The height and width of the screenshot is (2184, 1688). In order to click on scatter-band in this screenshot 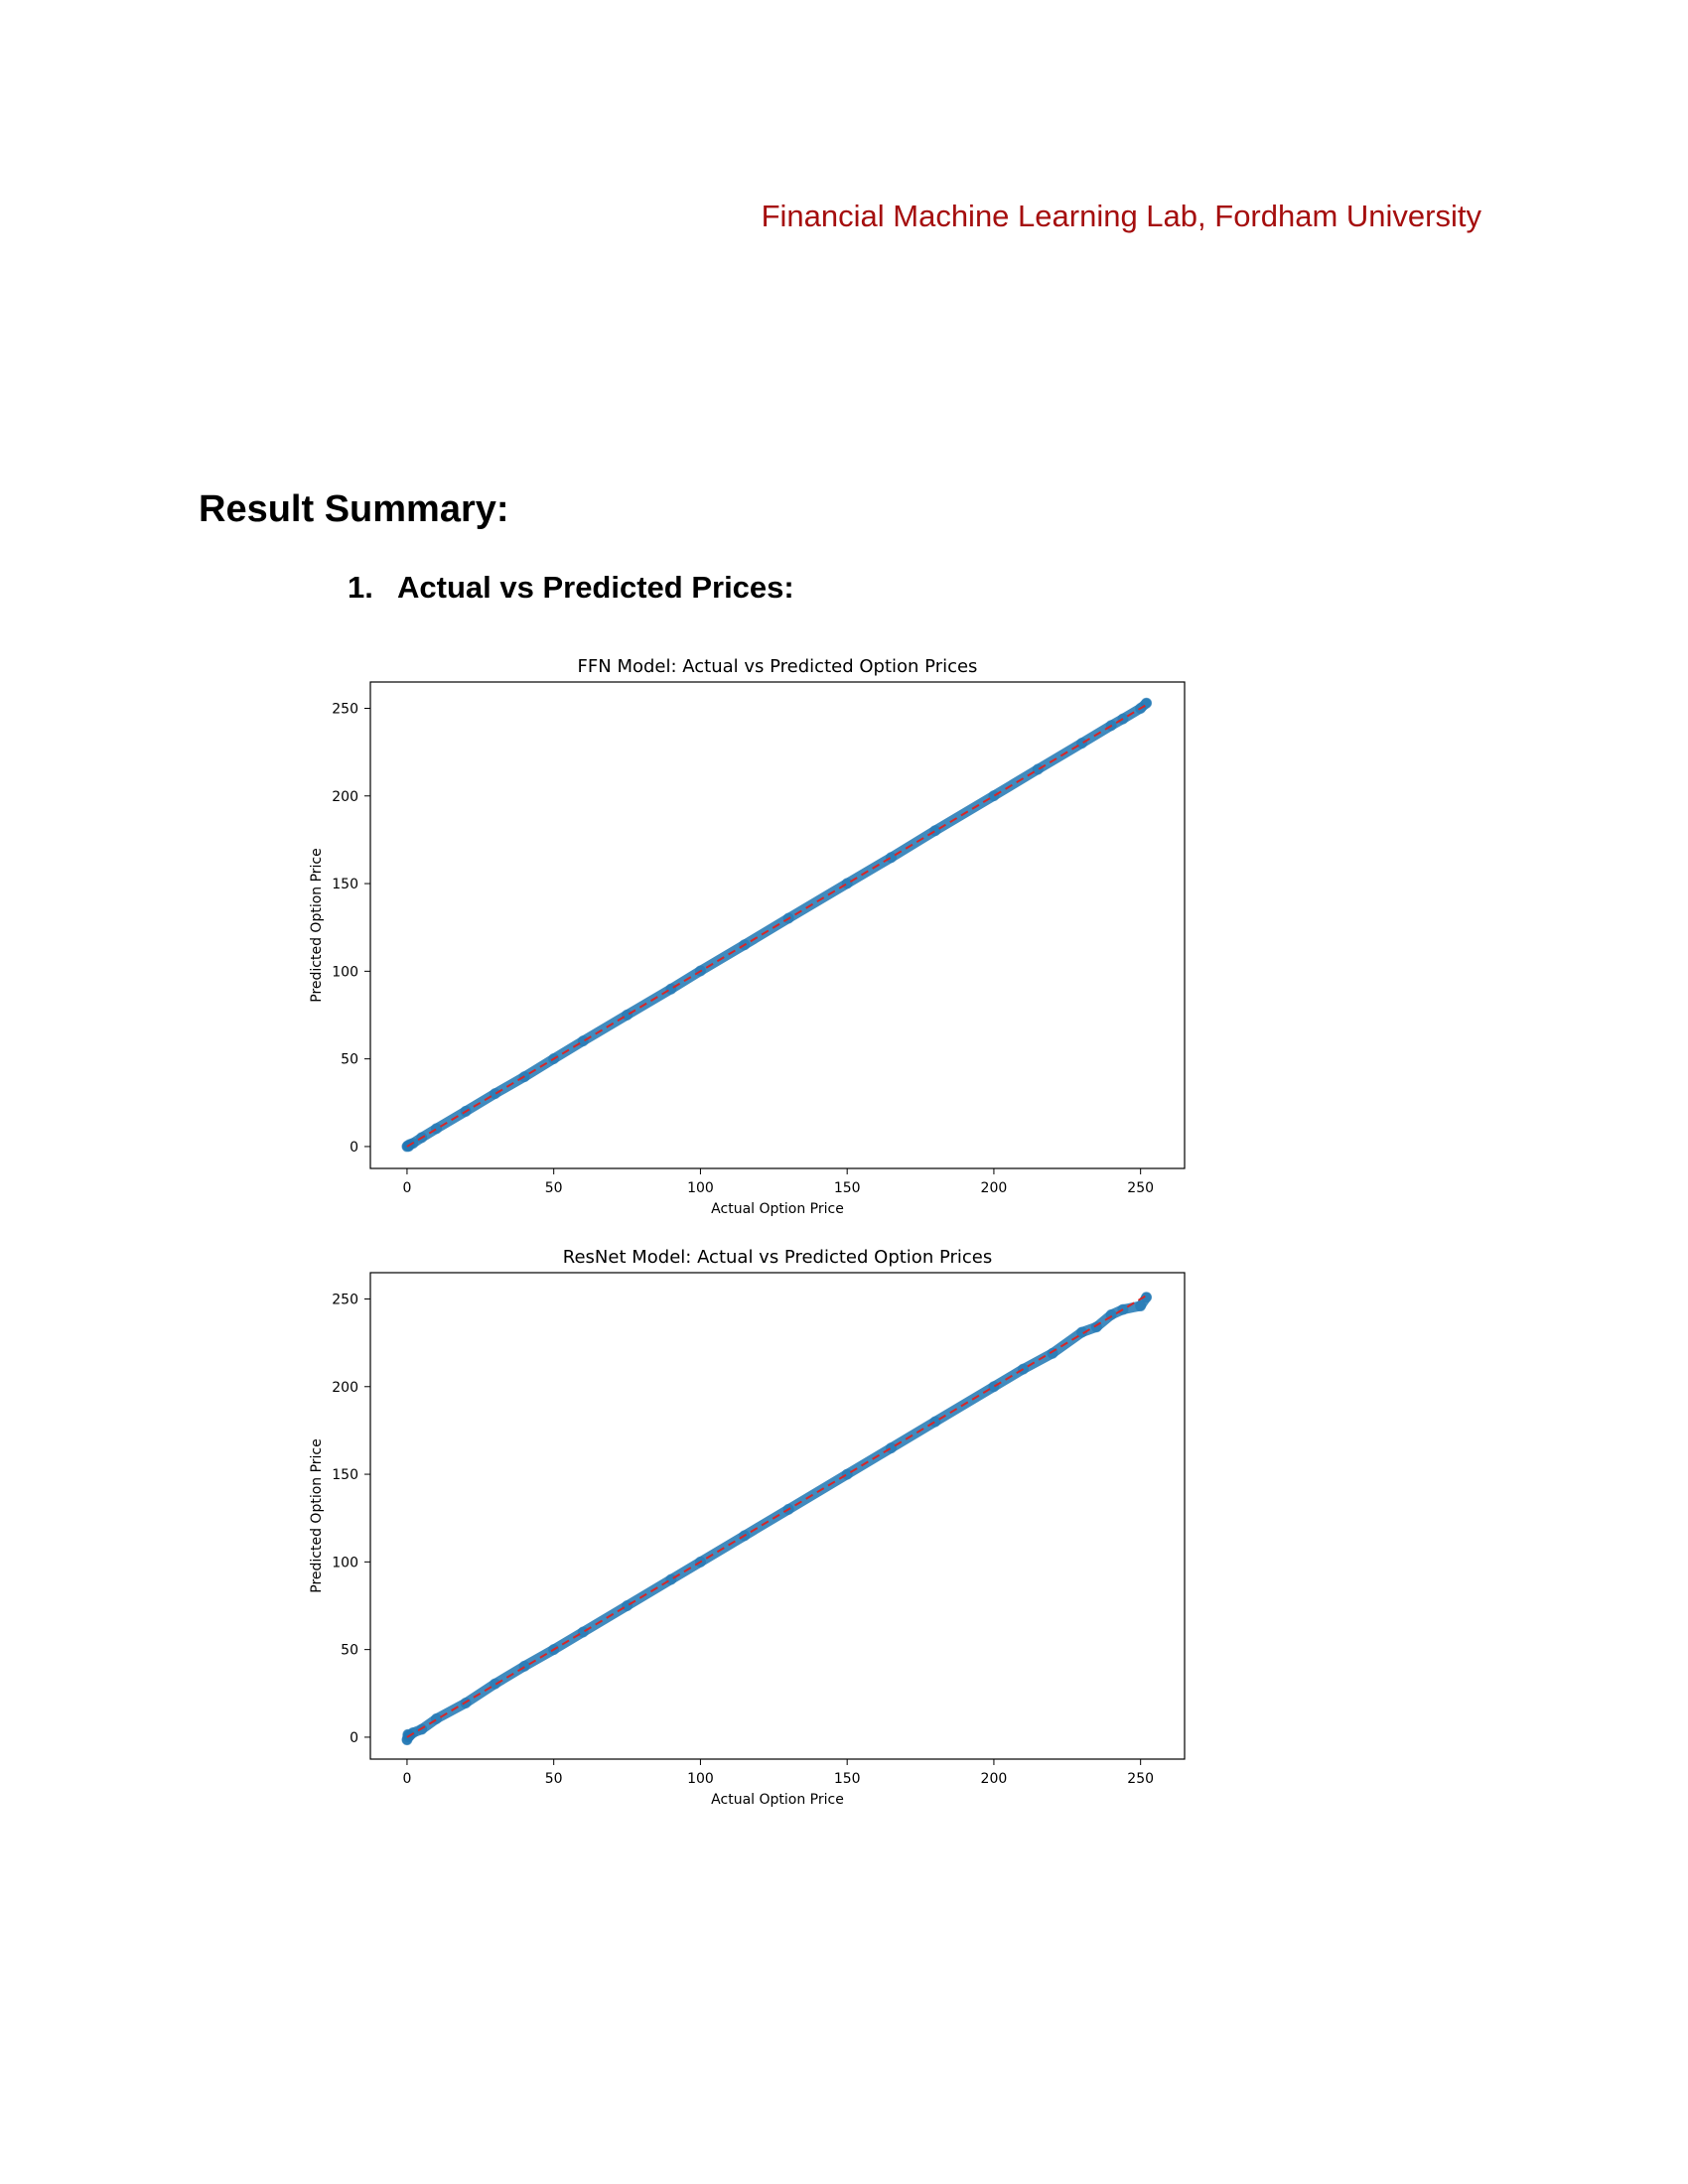, I will do `click(776, 1518)`.